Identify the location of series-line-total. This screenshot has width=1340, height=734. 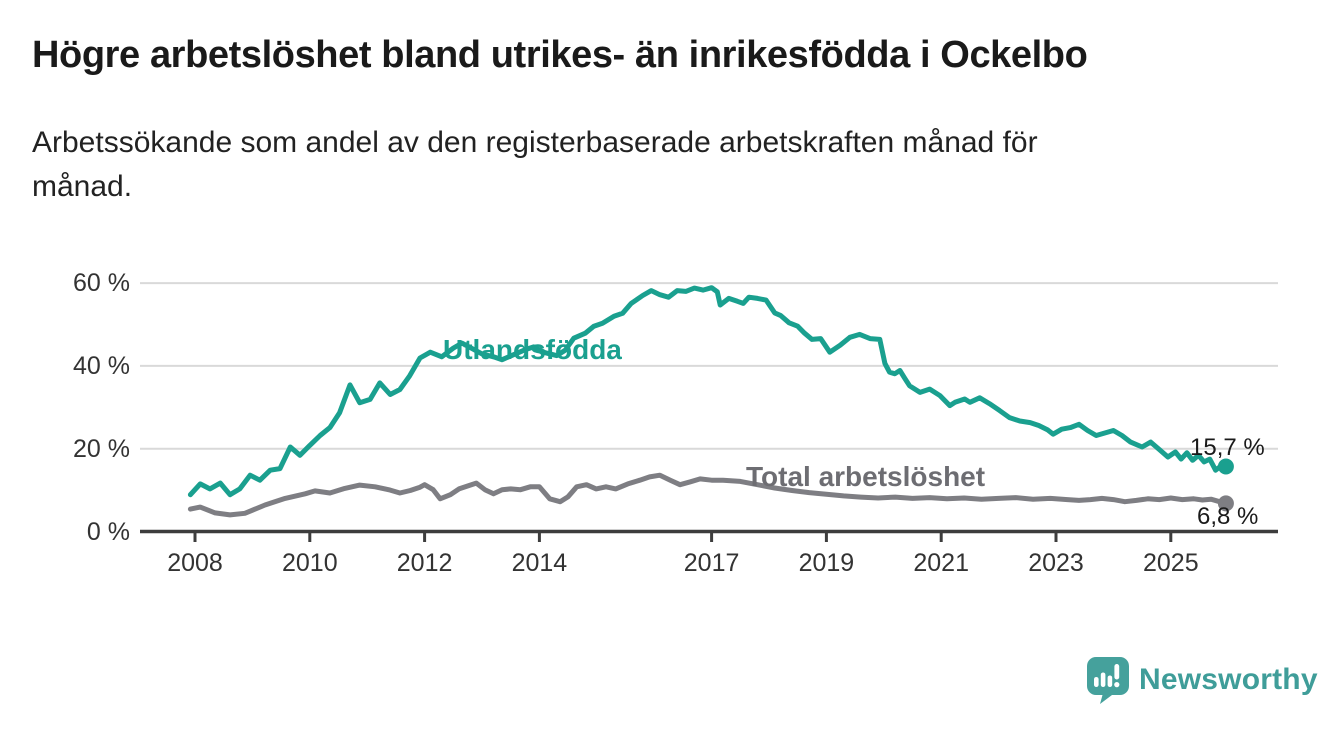
(708, 495).